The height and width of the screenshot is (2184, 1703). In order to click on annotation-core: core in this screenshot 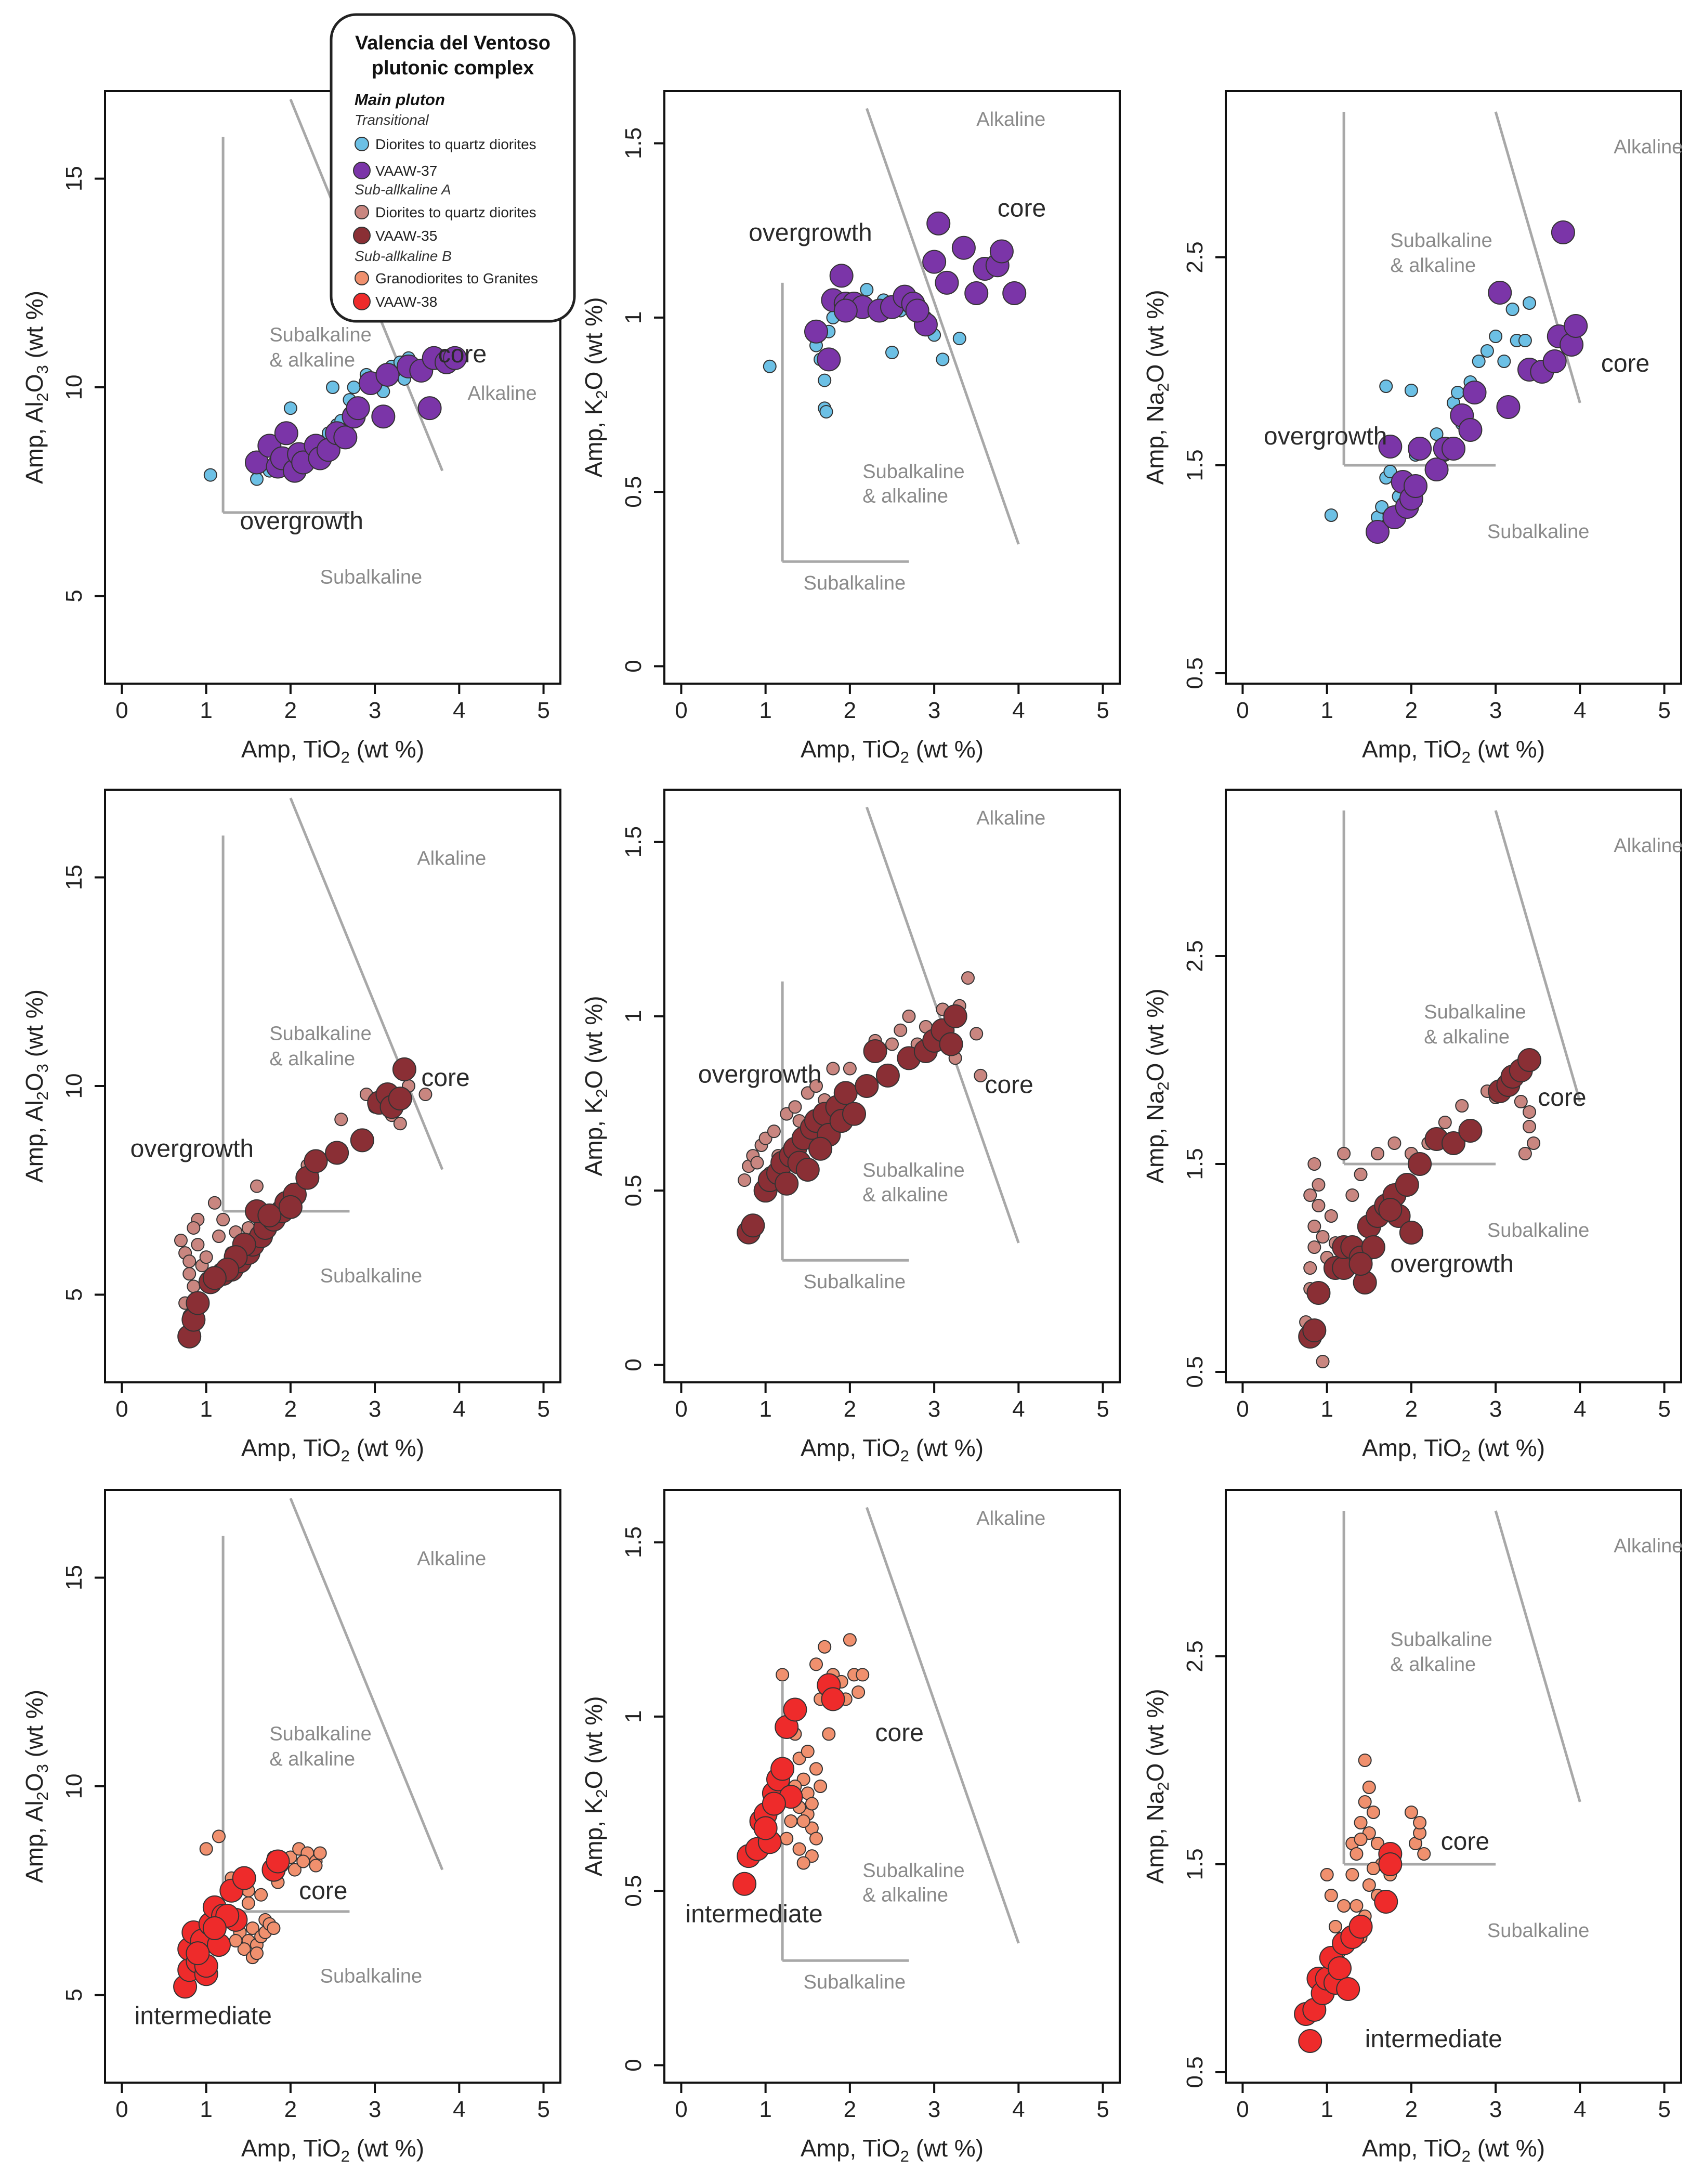, I will do `click(1009, 1084)`.